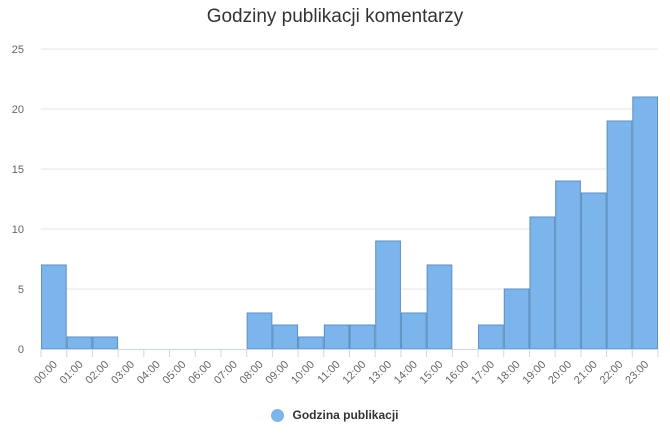  Describe the element at coordinates (560, 373) in the screenshot. I see `x-tick-label: 20:00` at that location.